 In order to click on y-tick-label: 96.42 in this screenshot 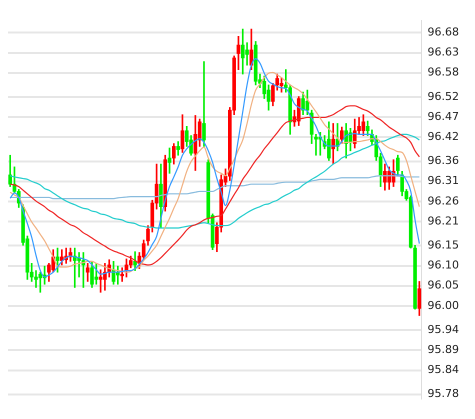, I will do `click(444, 137)`.